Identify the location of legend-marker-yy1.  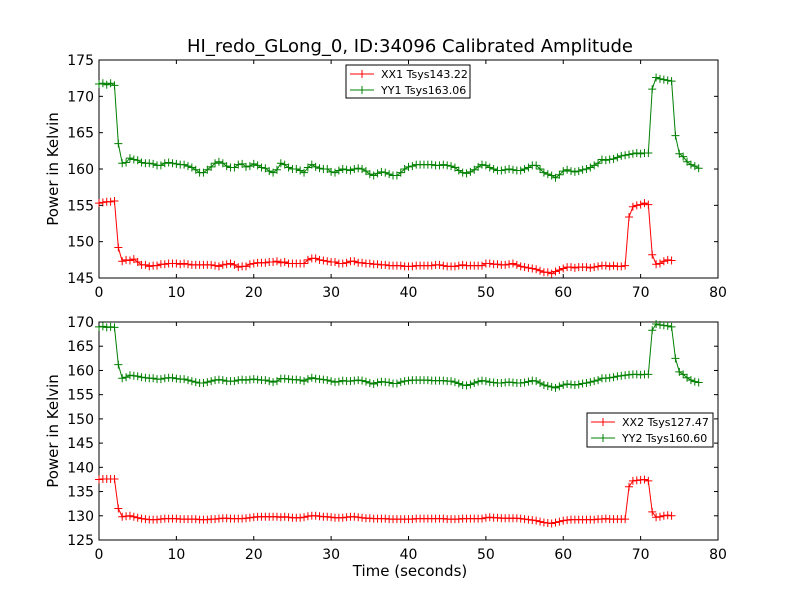
(362, 90).